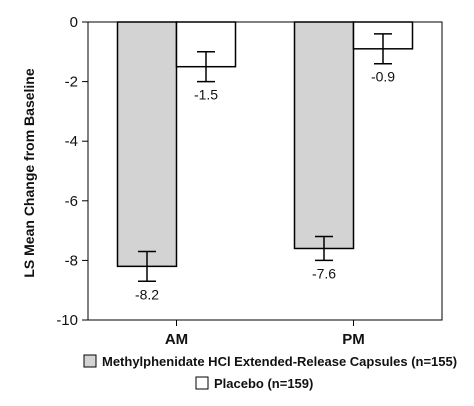 The height and width of the screenshot is (406, 474). I want to click on x-category-label: PM, so click(353, 339).